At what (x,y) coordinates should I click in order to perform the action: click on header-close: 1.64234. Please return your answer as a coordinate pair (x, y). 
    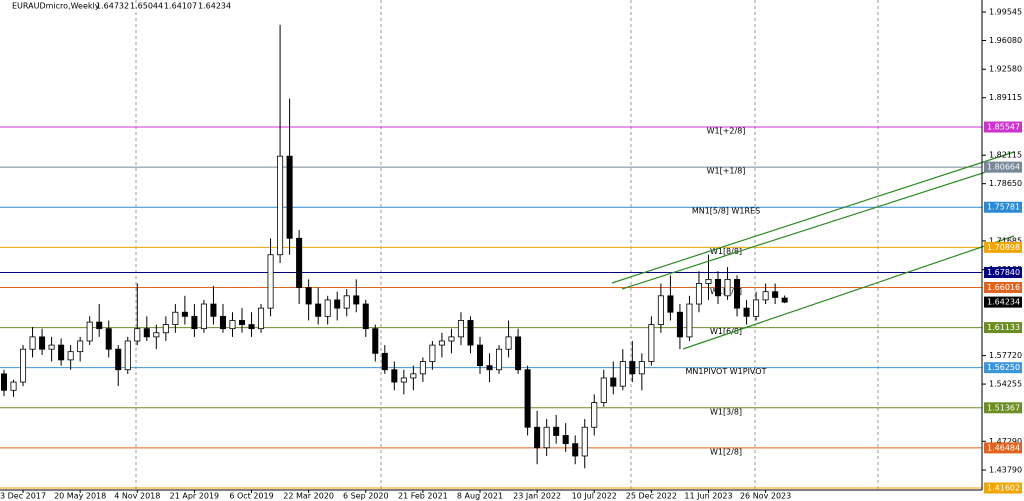
    Looking at the image, I should click on (214, 6).